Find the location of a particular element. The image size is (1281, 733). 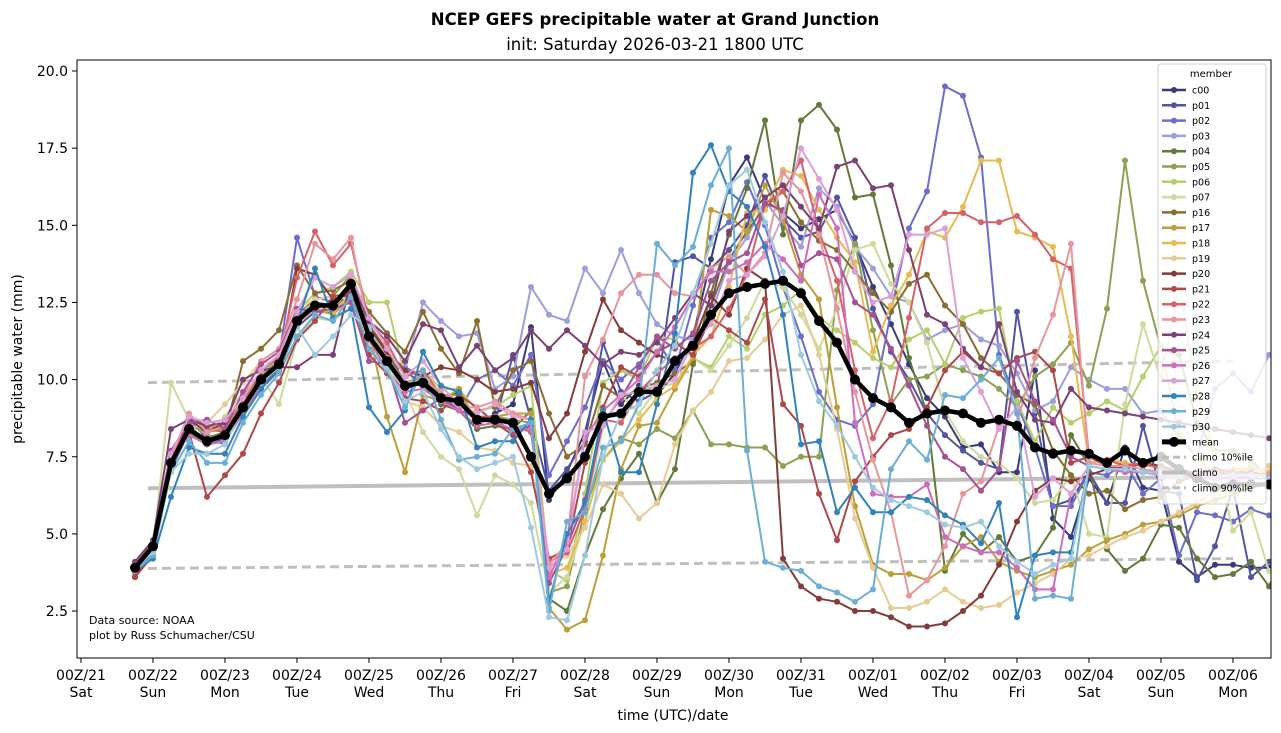

x-tick-label-day: Fri is located at coordinates (513, 693).